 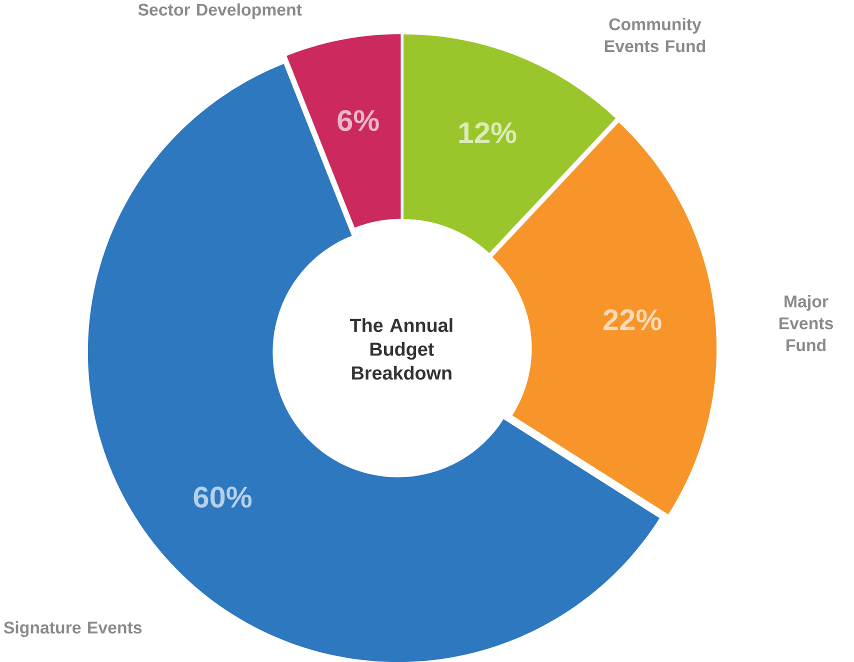 What do you see at coordinates (223, 497) in the screenshot?
I see `data-label: 60%` at bounding box center [223, 497].